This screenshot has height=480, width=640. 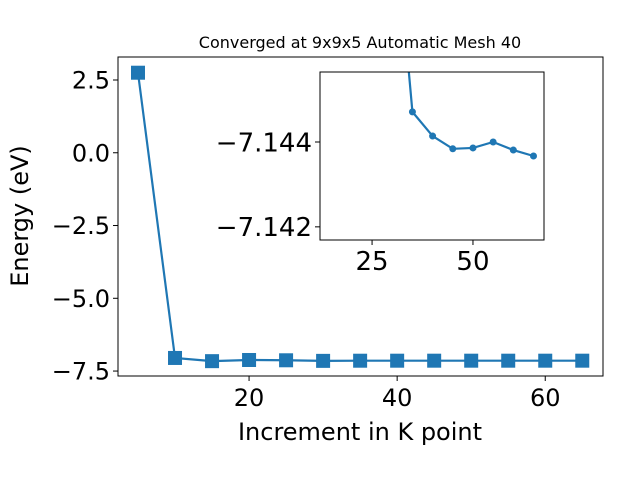 I want to click on y-axis-label: Energy (eV), so click(x=20, y=216).